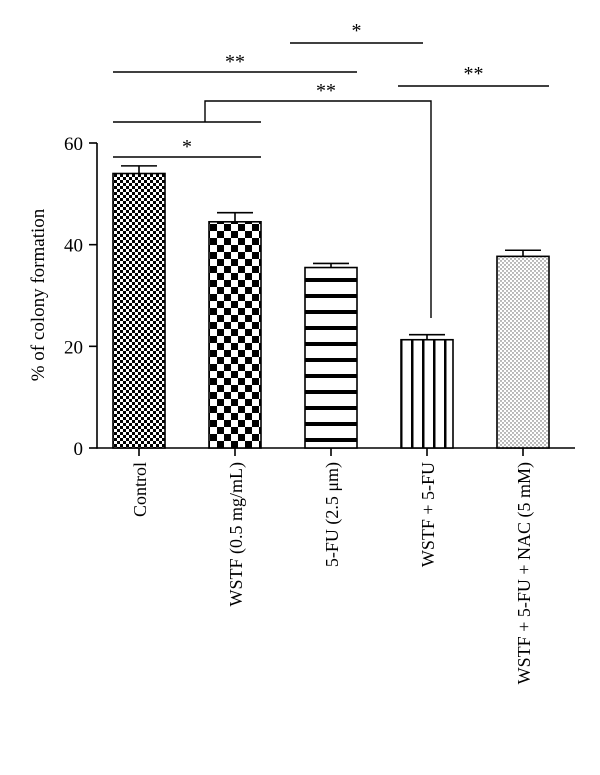  I want to click on x-tick-label-3: WSTF + 5-FU, so click(428, 514).